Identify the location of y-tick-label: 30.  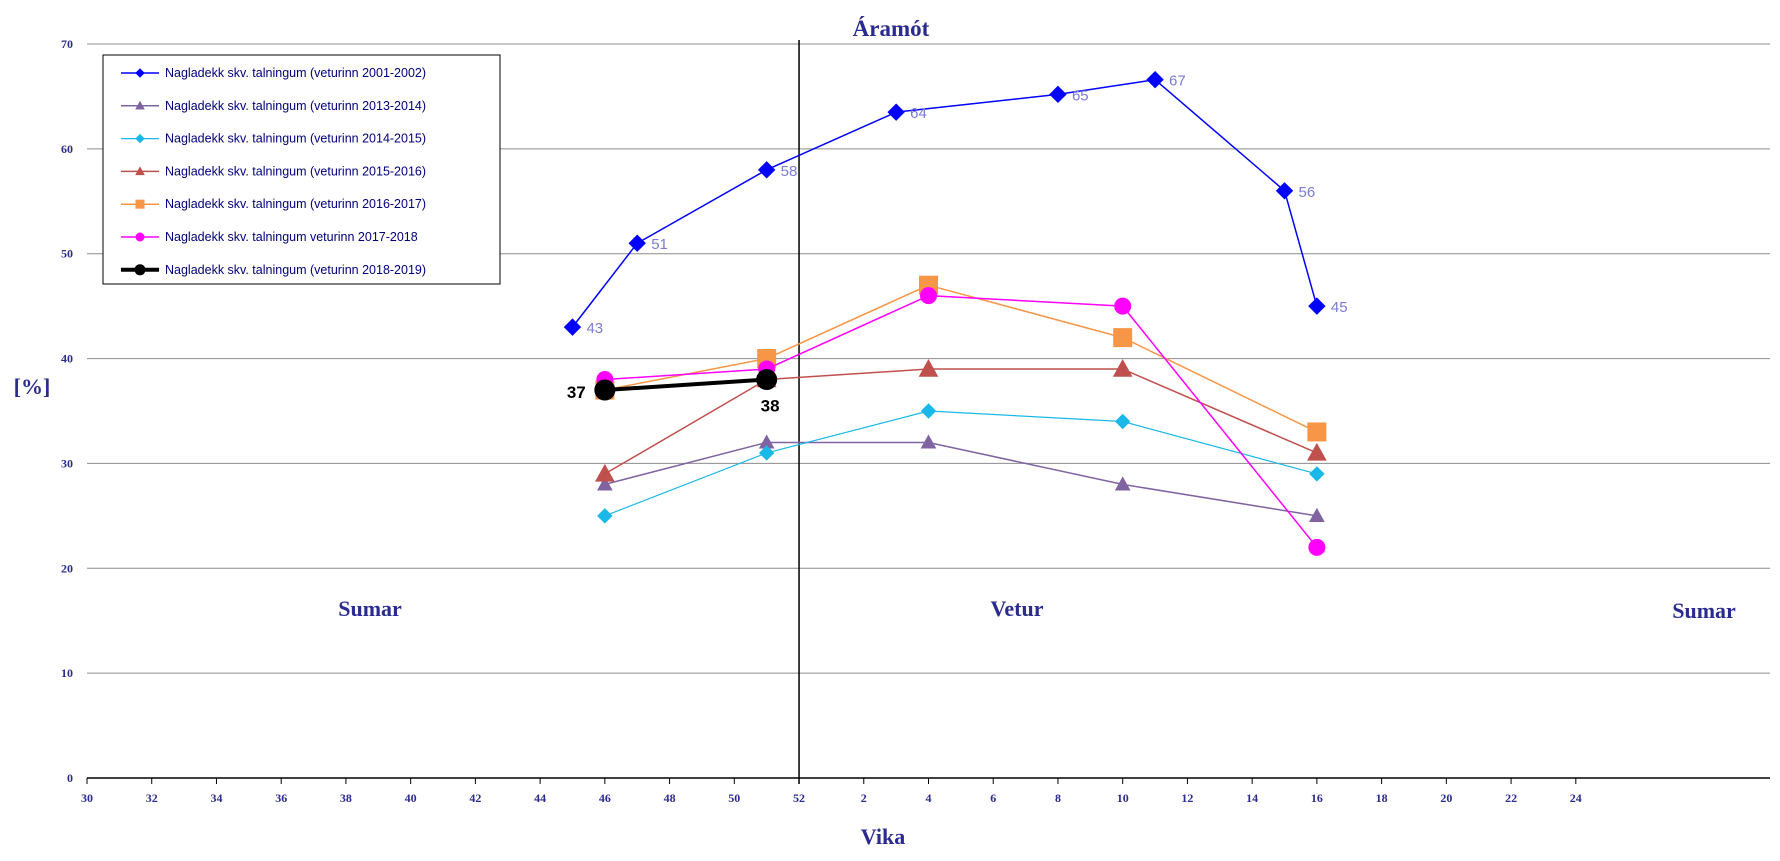
(67, 463).